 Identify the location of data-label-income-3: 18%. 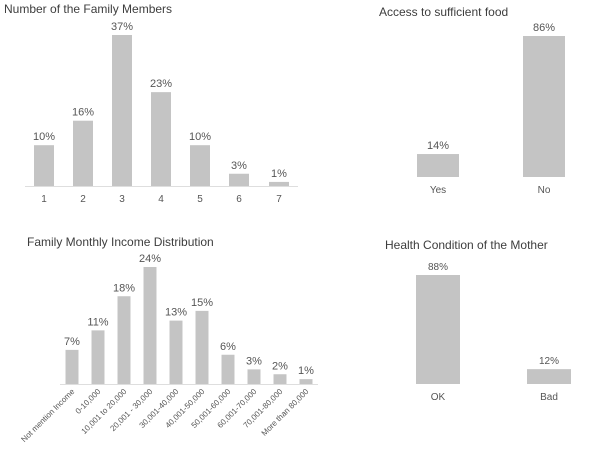
(124, 288).